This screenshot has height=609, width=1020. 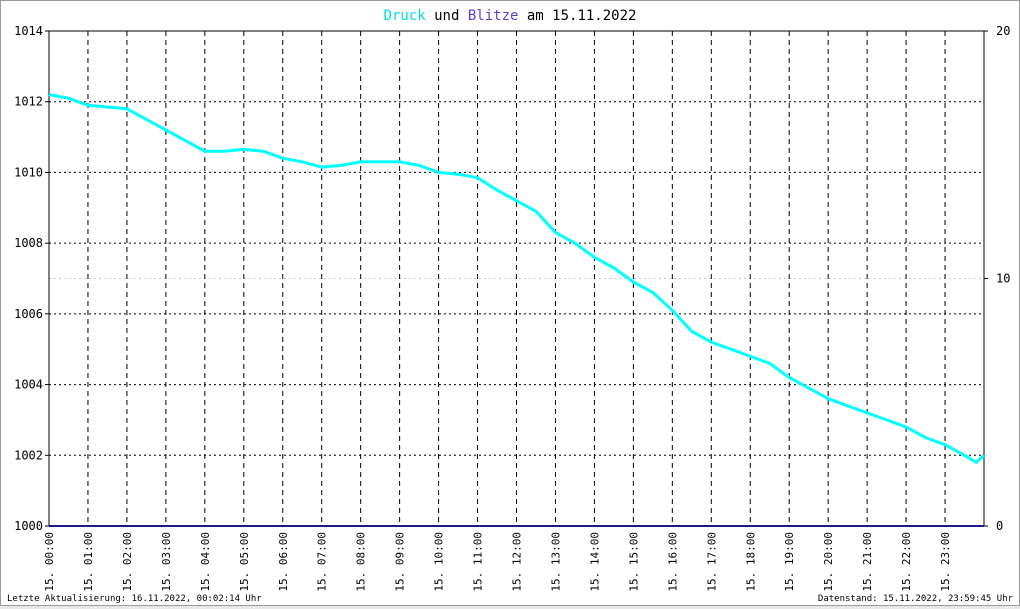 I want to click on title-und: und, so click(x=447, y=16).